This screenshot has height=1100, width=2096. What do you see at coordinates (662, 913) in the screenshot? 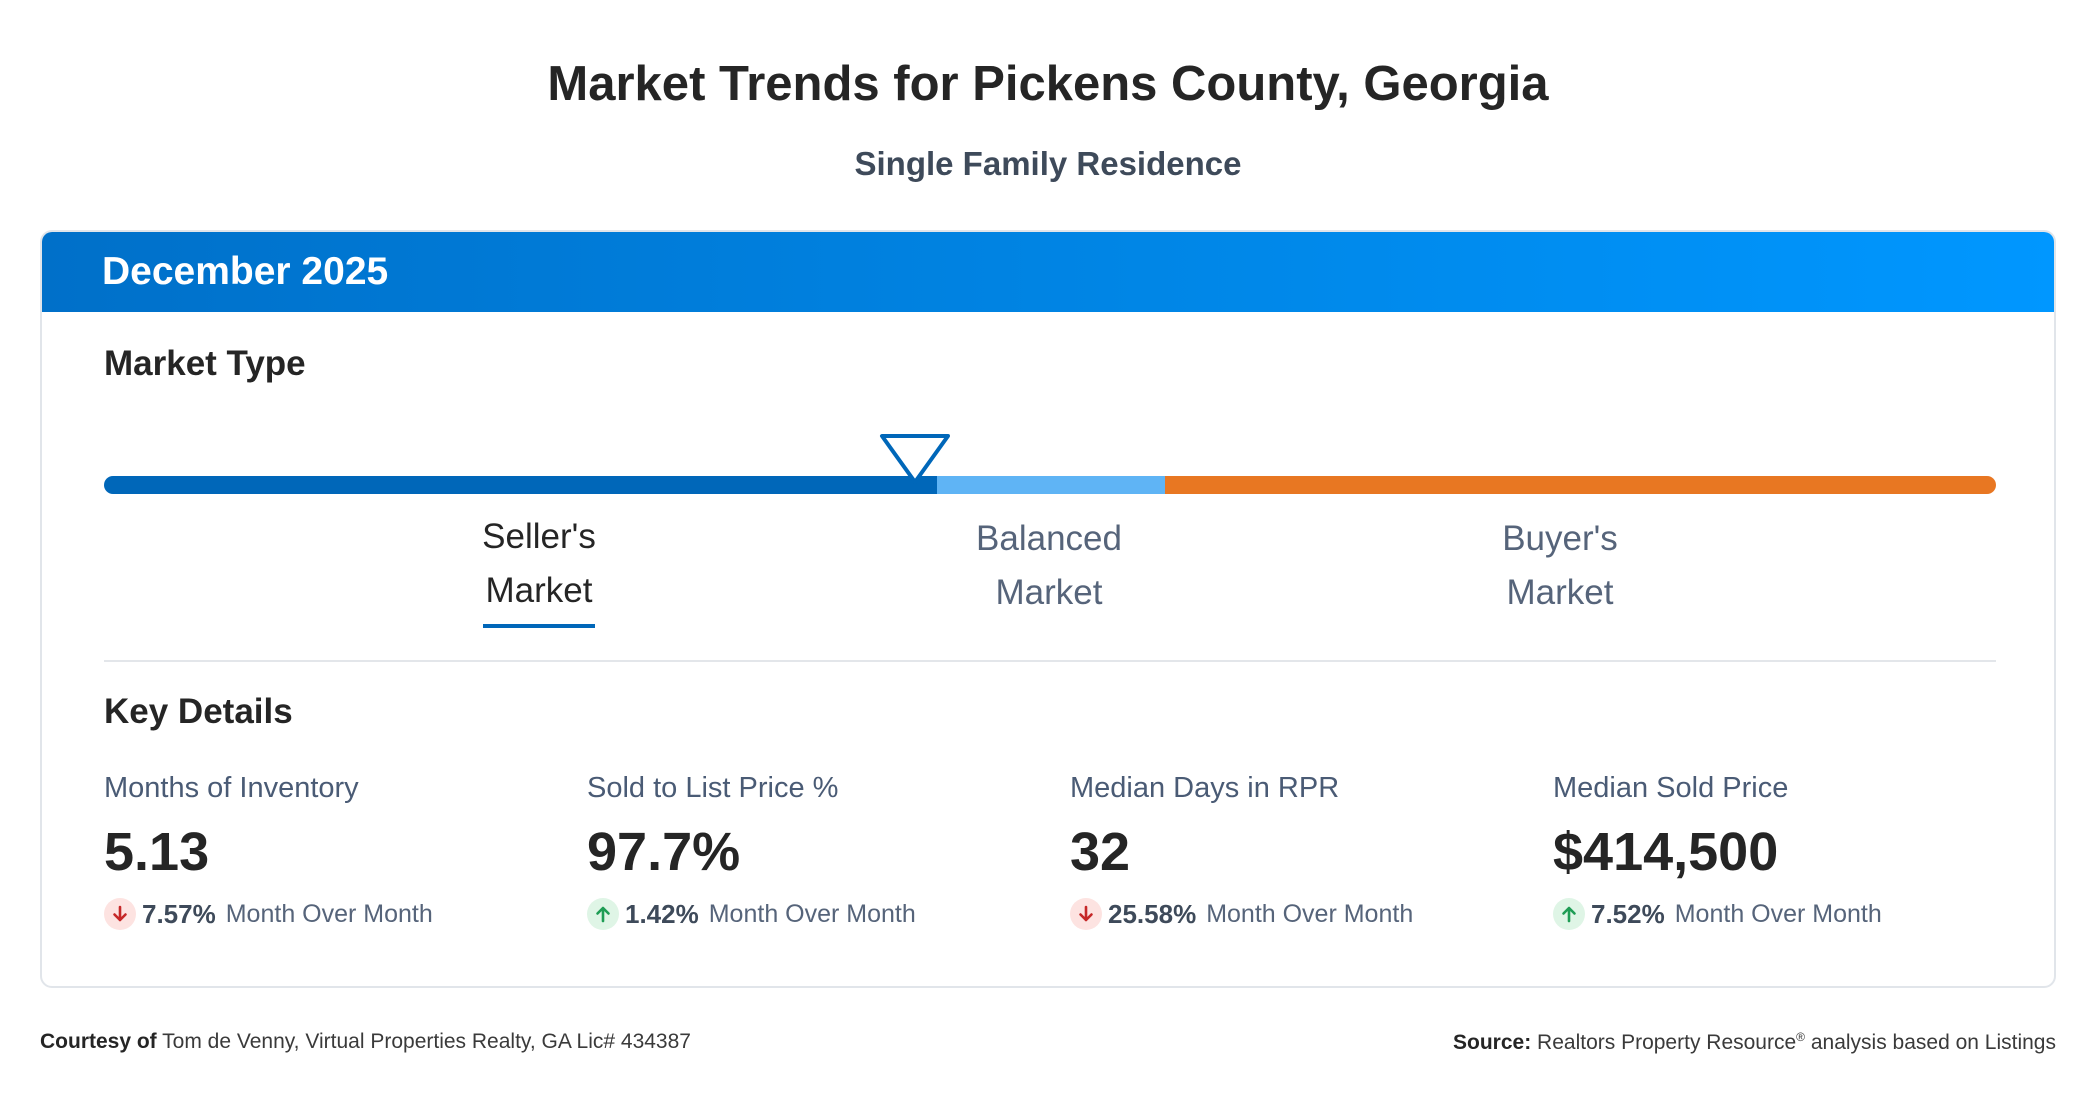
I see `change-percent: 1.42%` at bounding box center [662, 913].